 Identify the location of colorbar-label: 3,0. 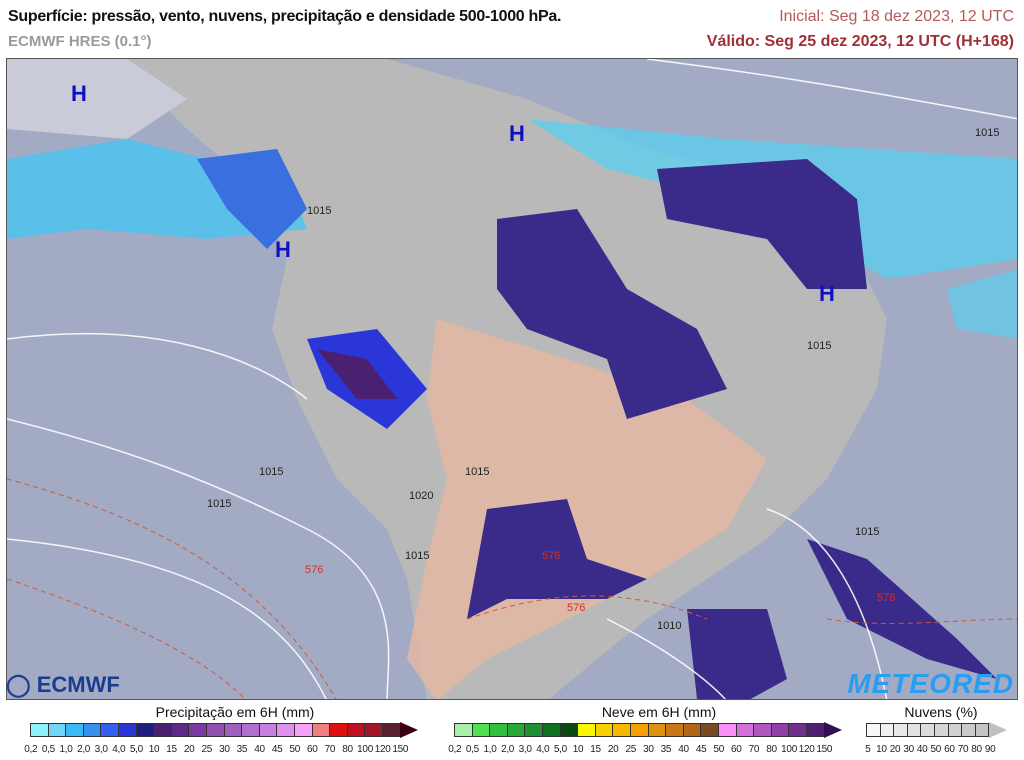
(525, 749).